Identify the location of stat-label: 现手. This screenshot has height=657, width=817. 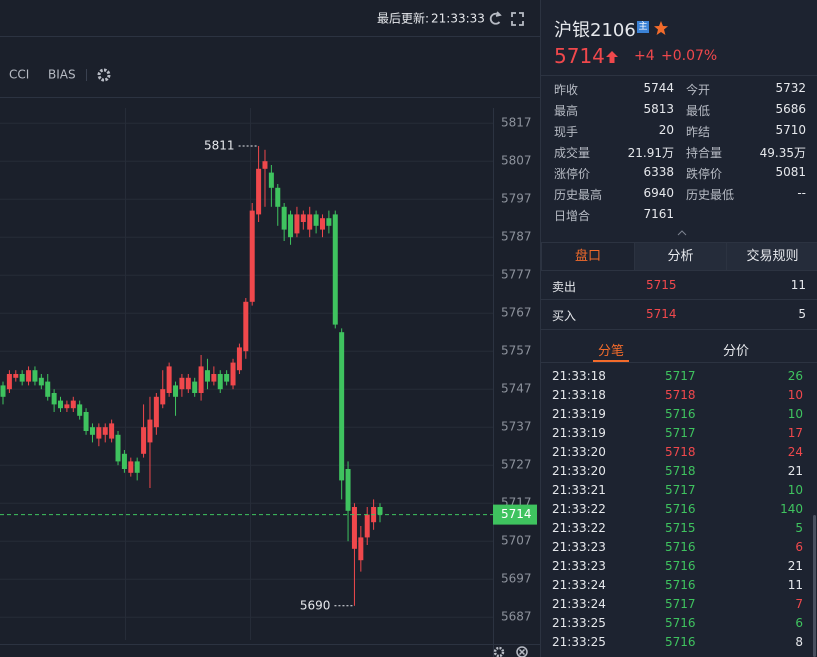
(566, 132).